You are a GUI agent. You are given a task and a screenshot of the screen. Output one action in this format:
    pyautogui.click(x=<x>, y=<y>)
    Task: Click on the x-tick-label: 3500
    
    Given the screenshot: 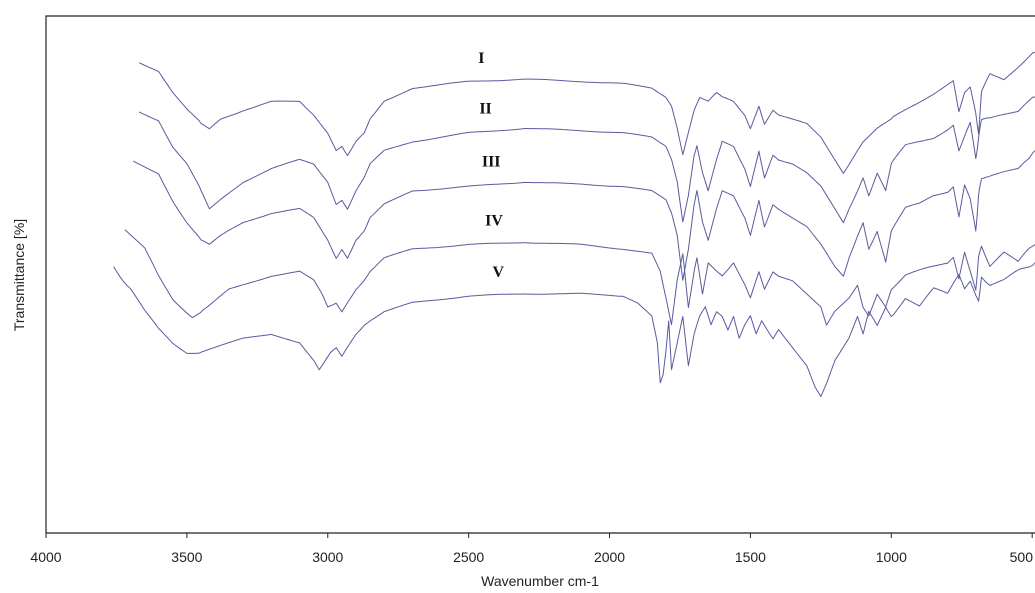 What is the action you would take?
    pyautogui.click(x=186, y=557)
    